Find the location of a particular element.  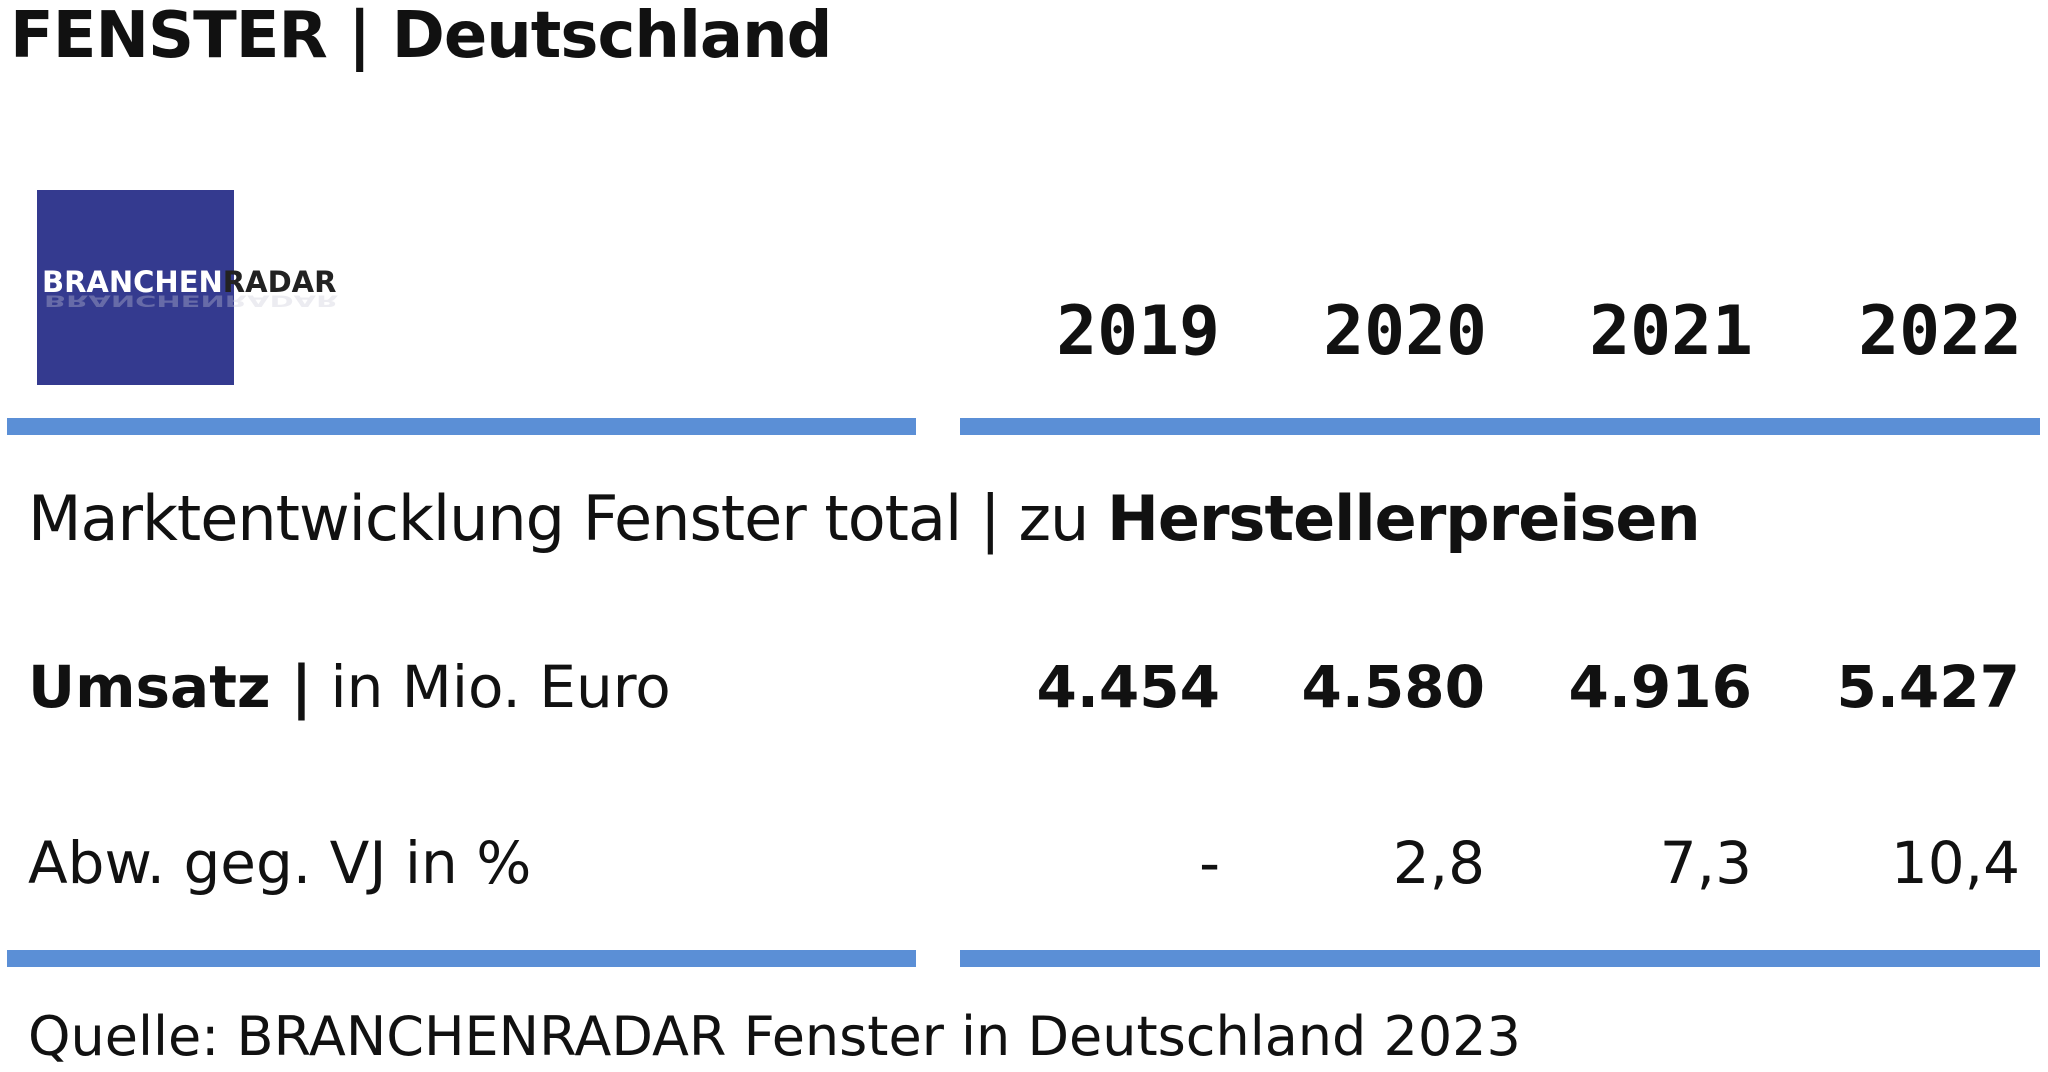

value-abweichung-2022: 10,4 is located at coordinates (1955, 863).